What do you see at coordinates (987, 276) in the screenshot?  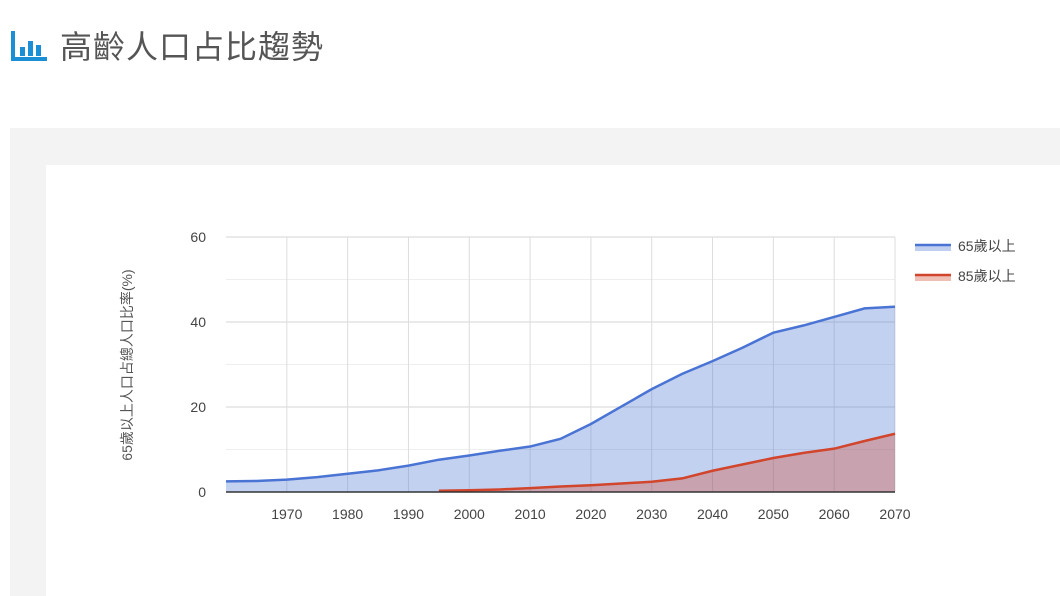 I see `legend-label: 85歲以上` at bounding box center [987, 276].